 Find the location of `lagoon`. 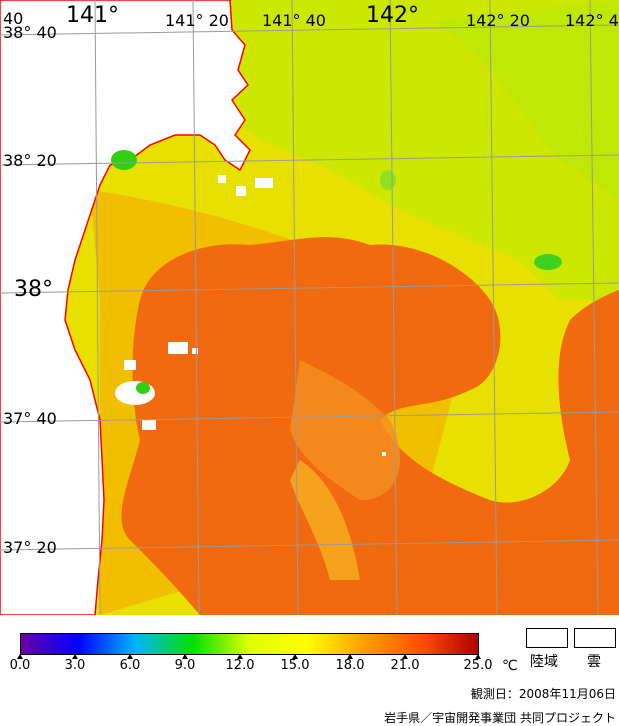

lagoon is located at coordinates (124, 160).